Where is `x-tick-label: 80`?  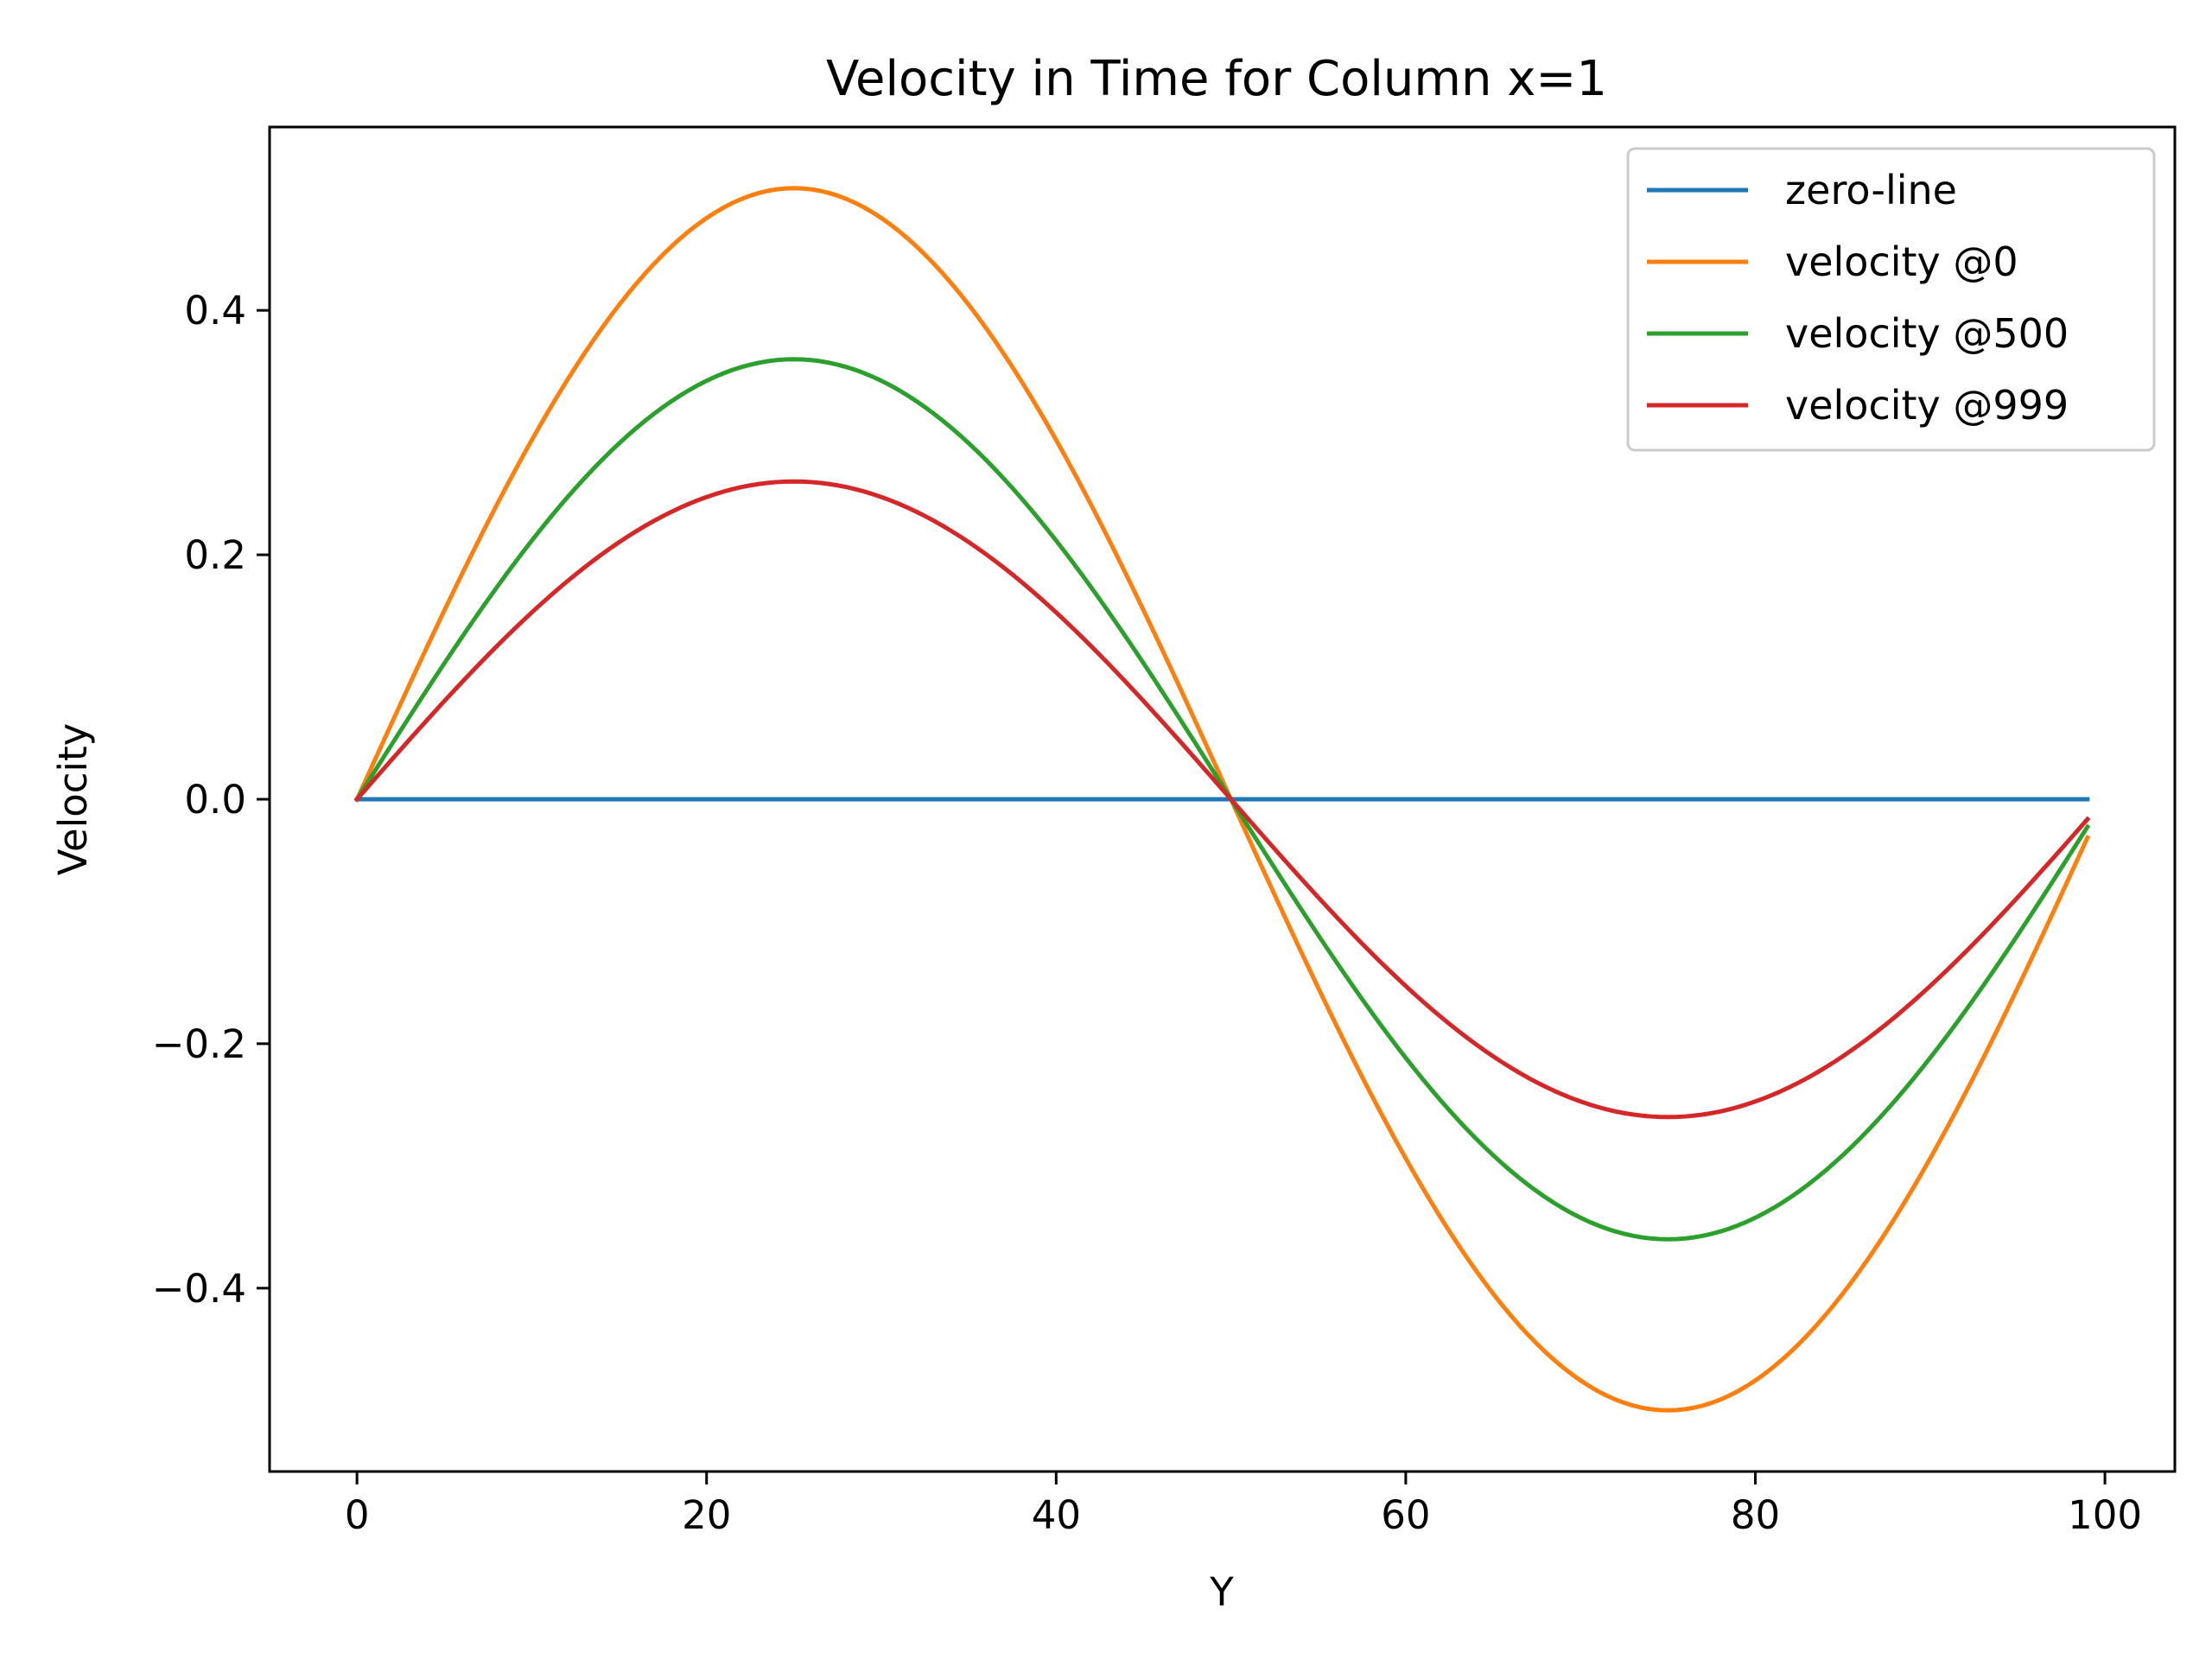
x-tick-label: 80 is located at coordinates (1755, 1515).